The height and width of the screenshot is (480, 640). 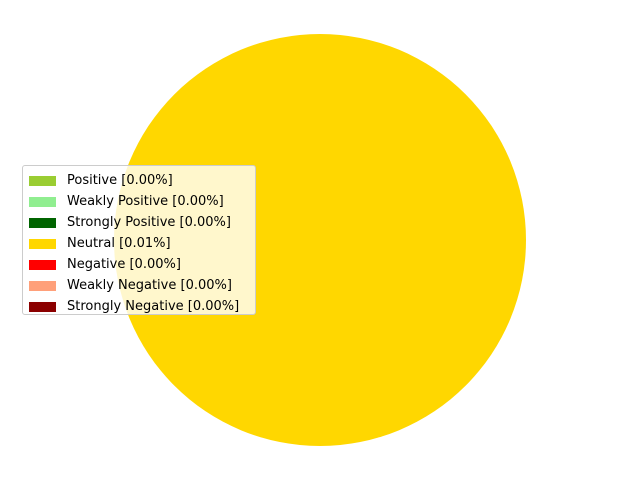 I want to click on legend-entry-strongly-positive: Strongly Positive [0.00%], so click(x=138, y=222).